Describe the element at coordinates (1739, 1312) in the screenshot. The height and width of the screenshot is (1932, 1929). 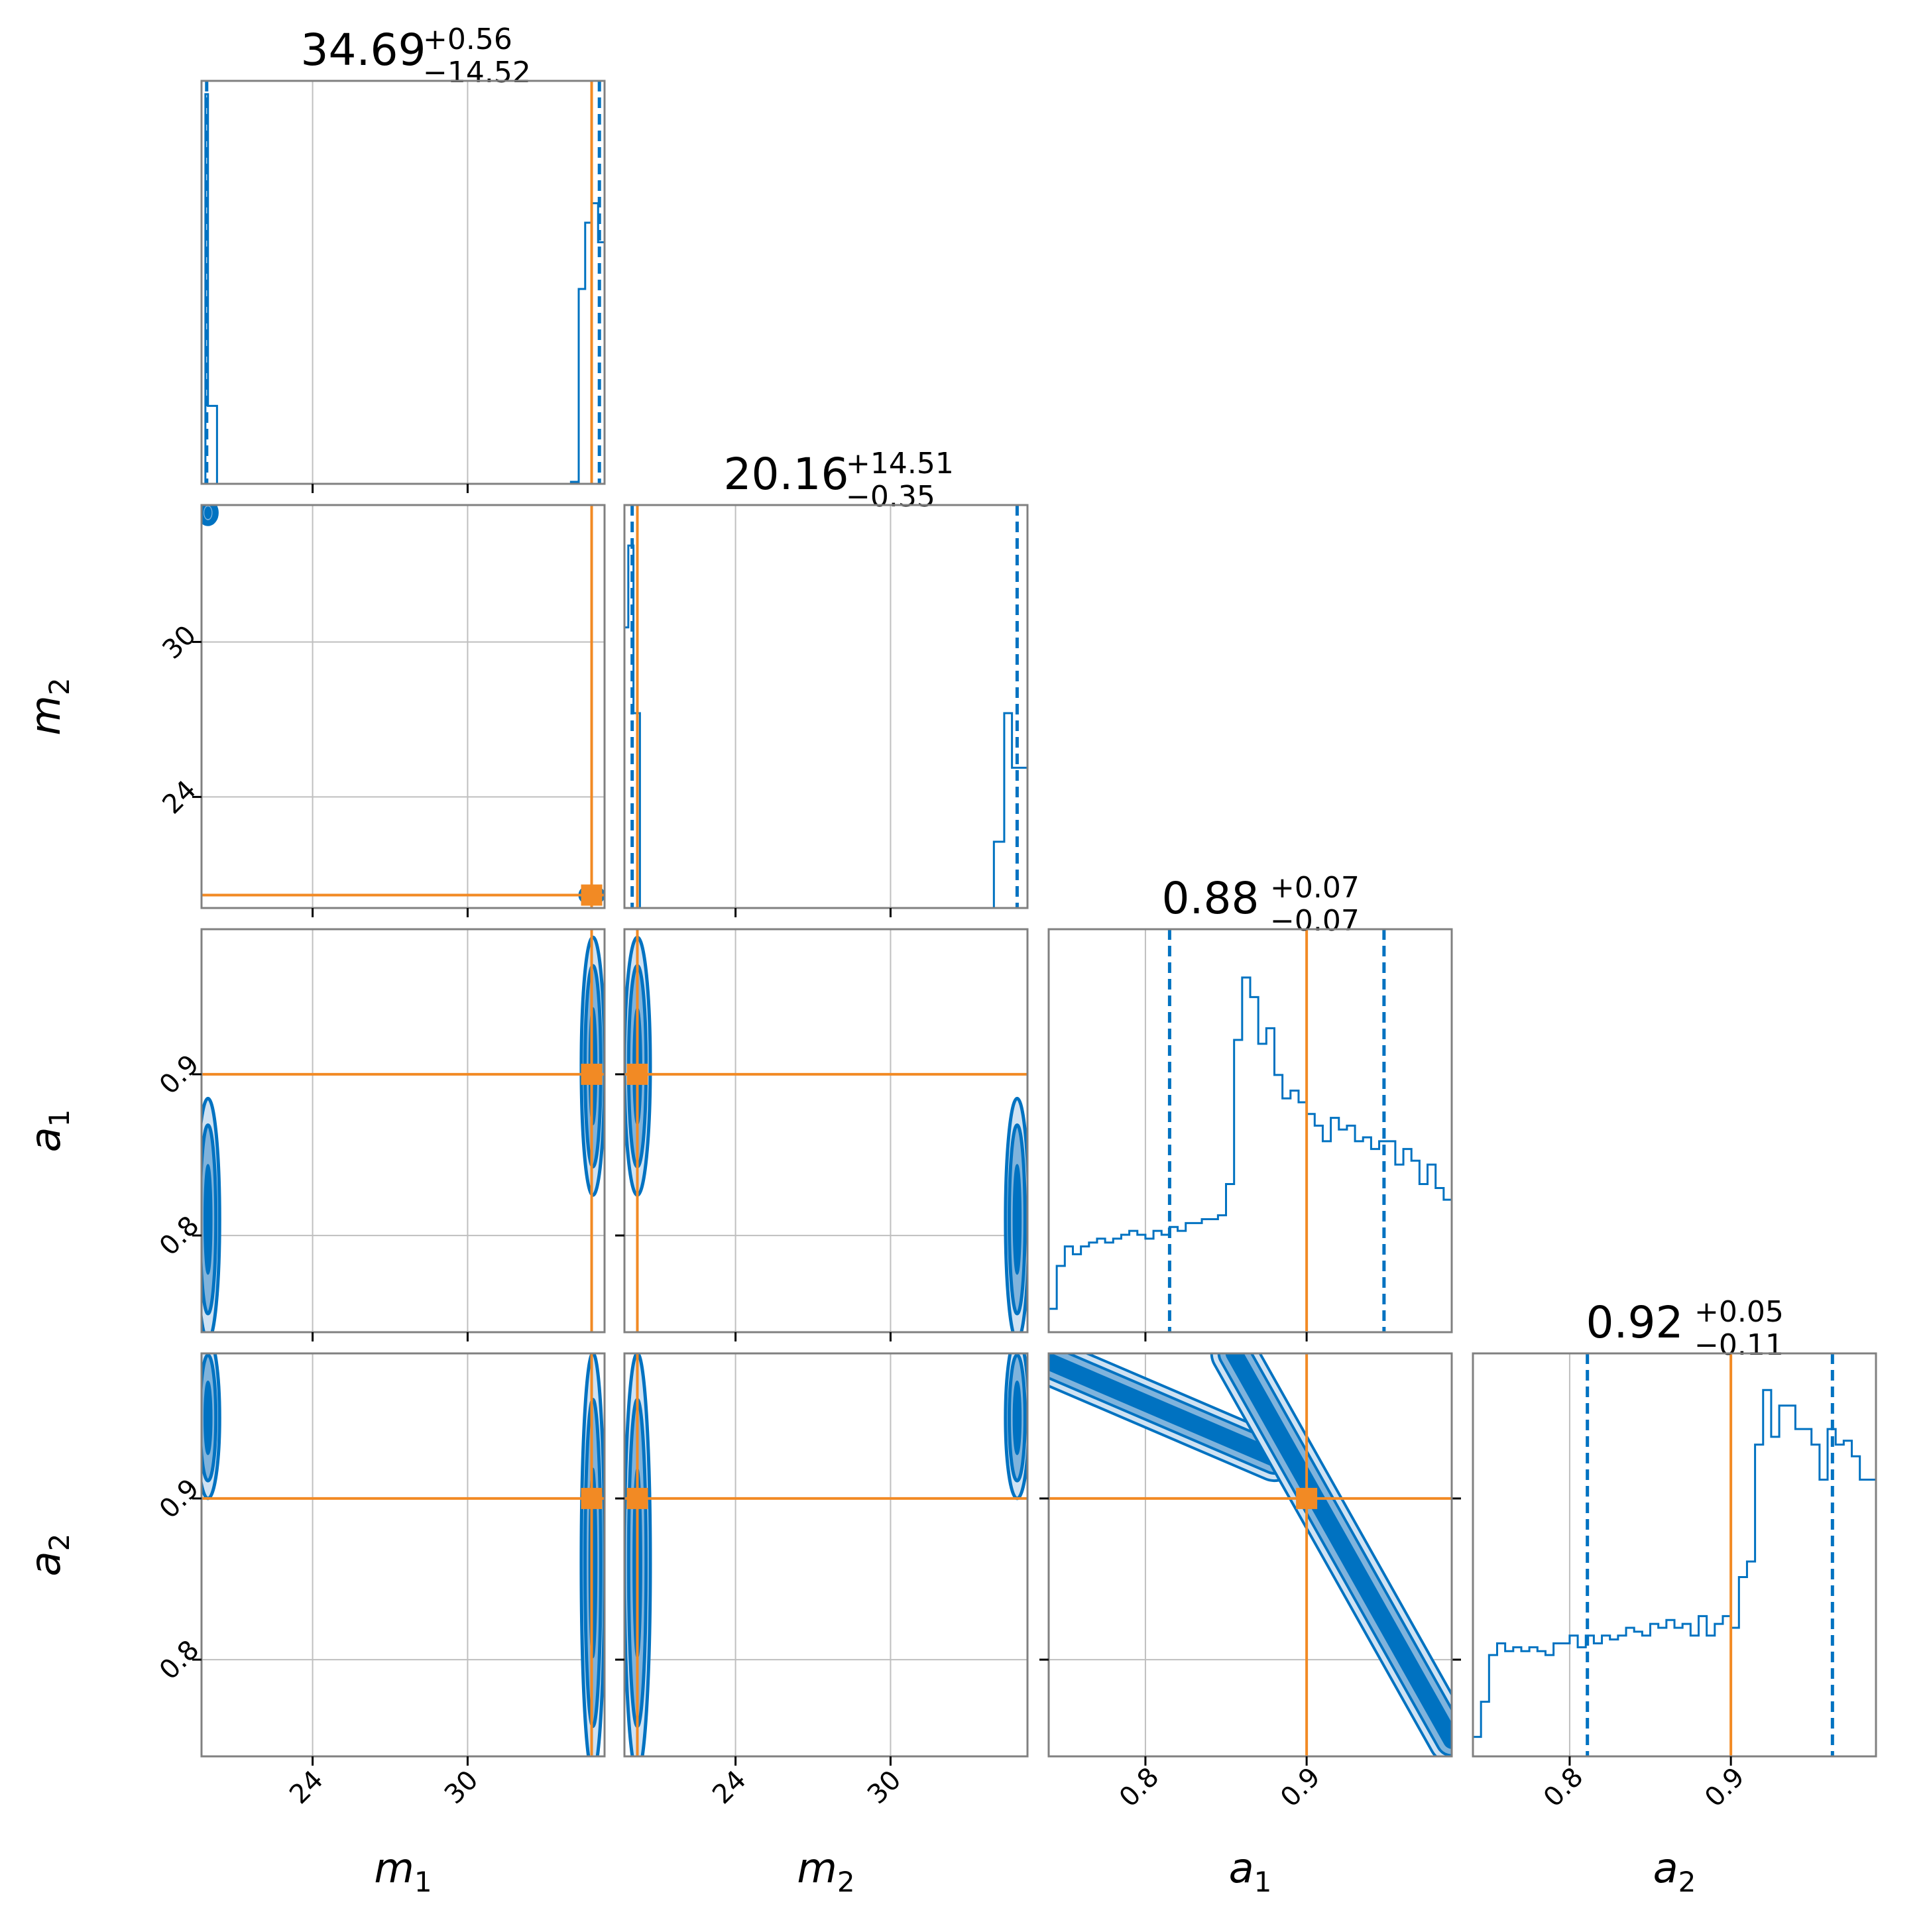
I see `parameter-title-plus: +0.05` at that location.